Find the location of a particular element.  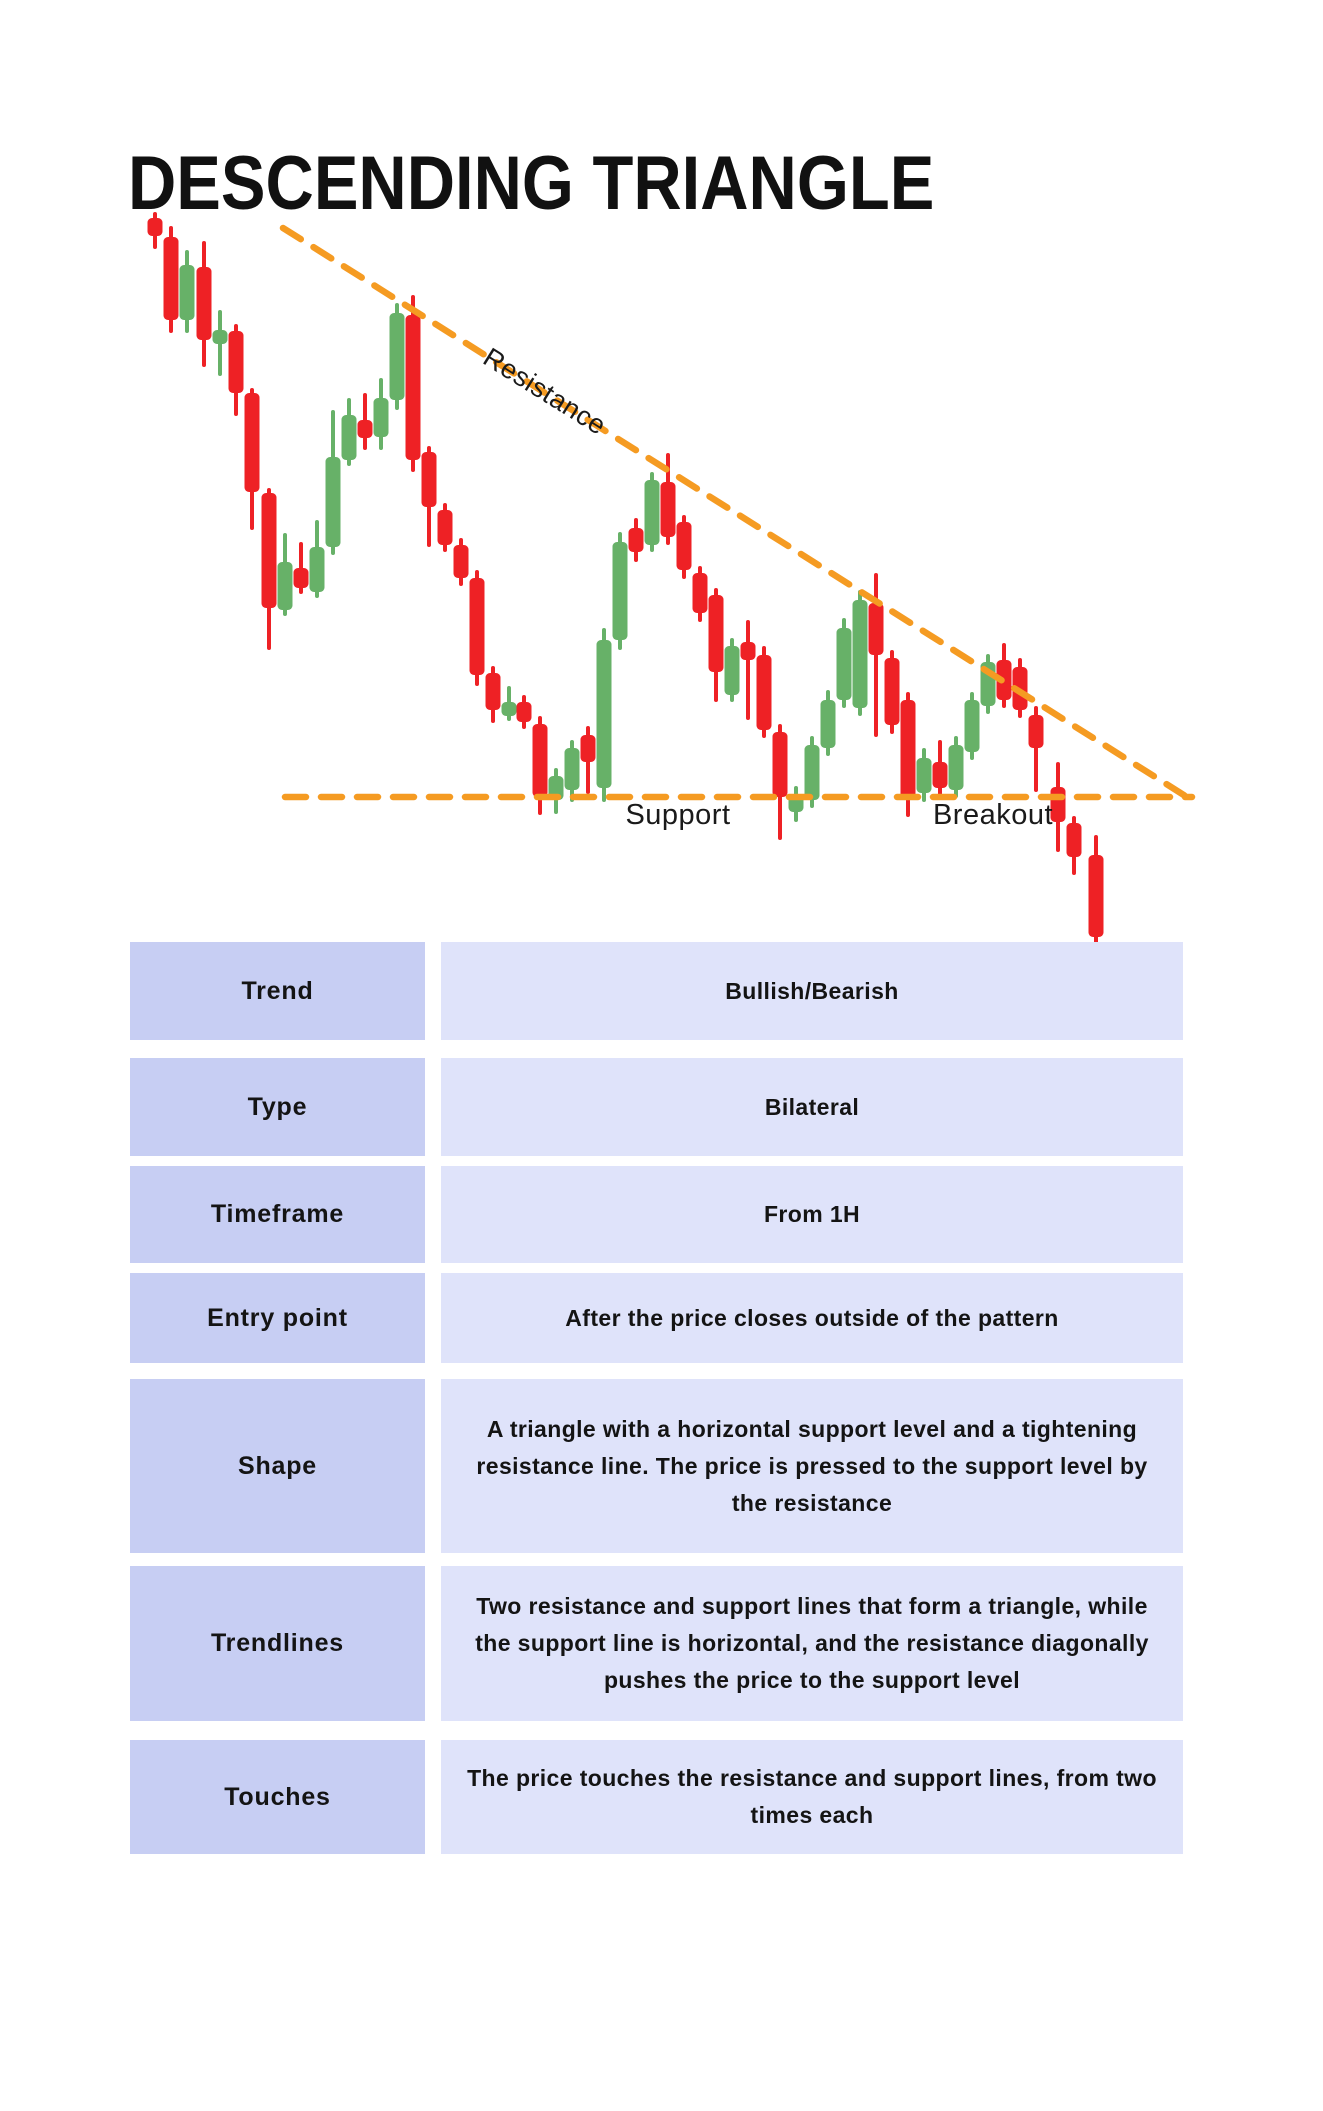

row-value-cell: Bullish/Bearish is located at coordinates (812, 991).